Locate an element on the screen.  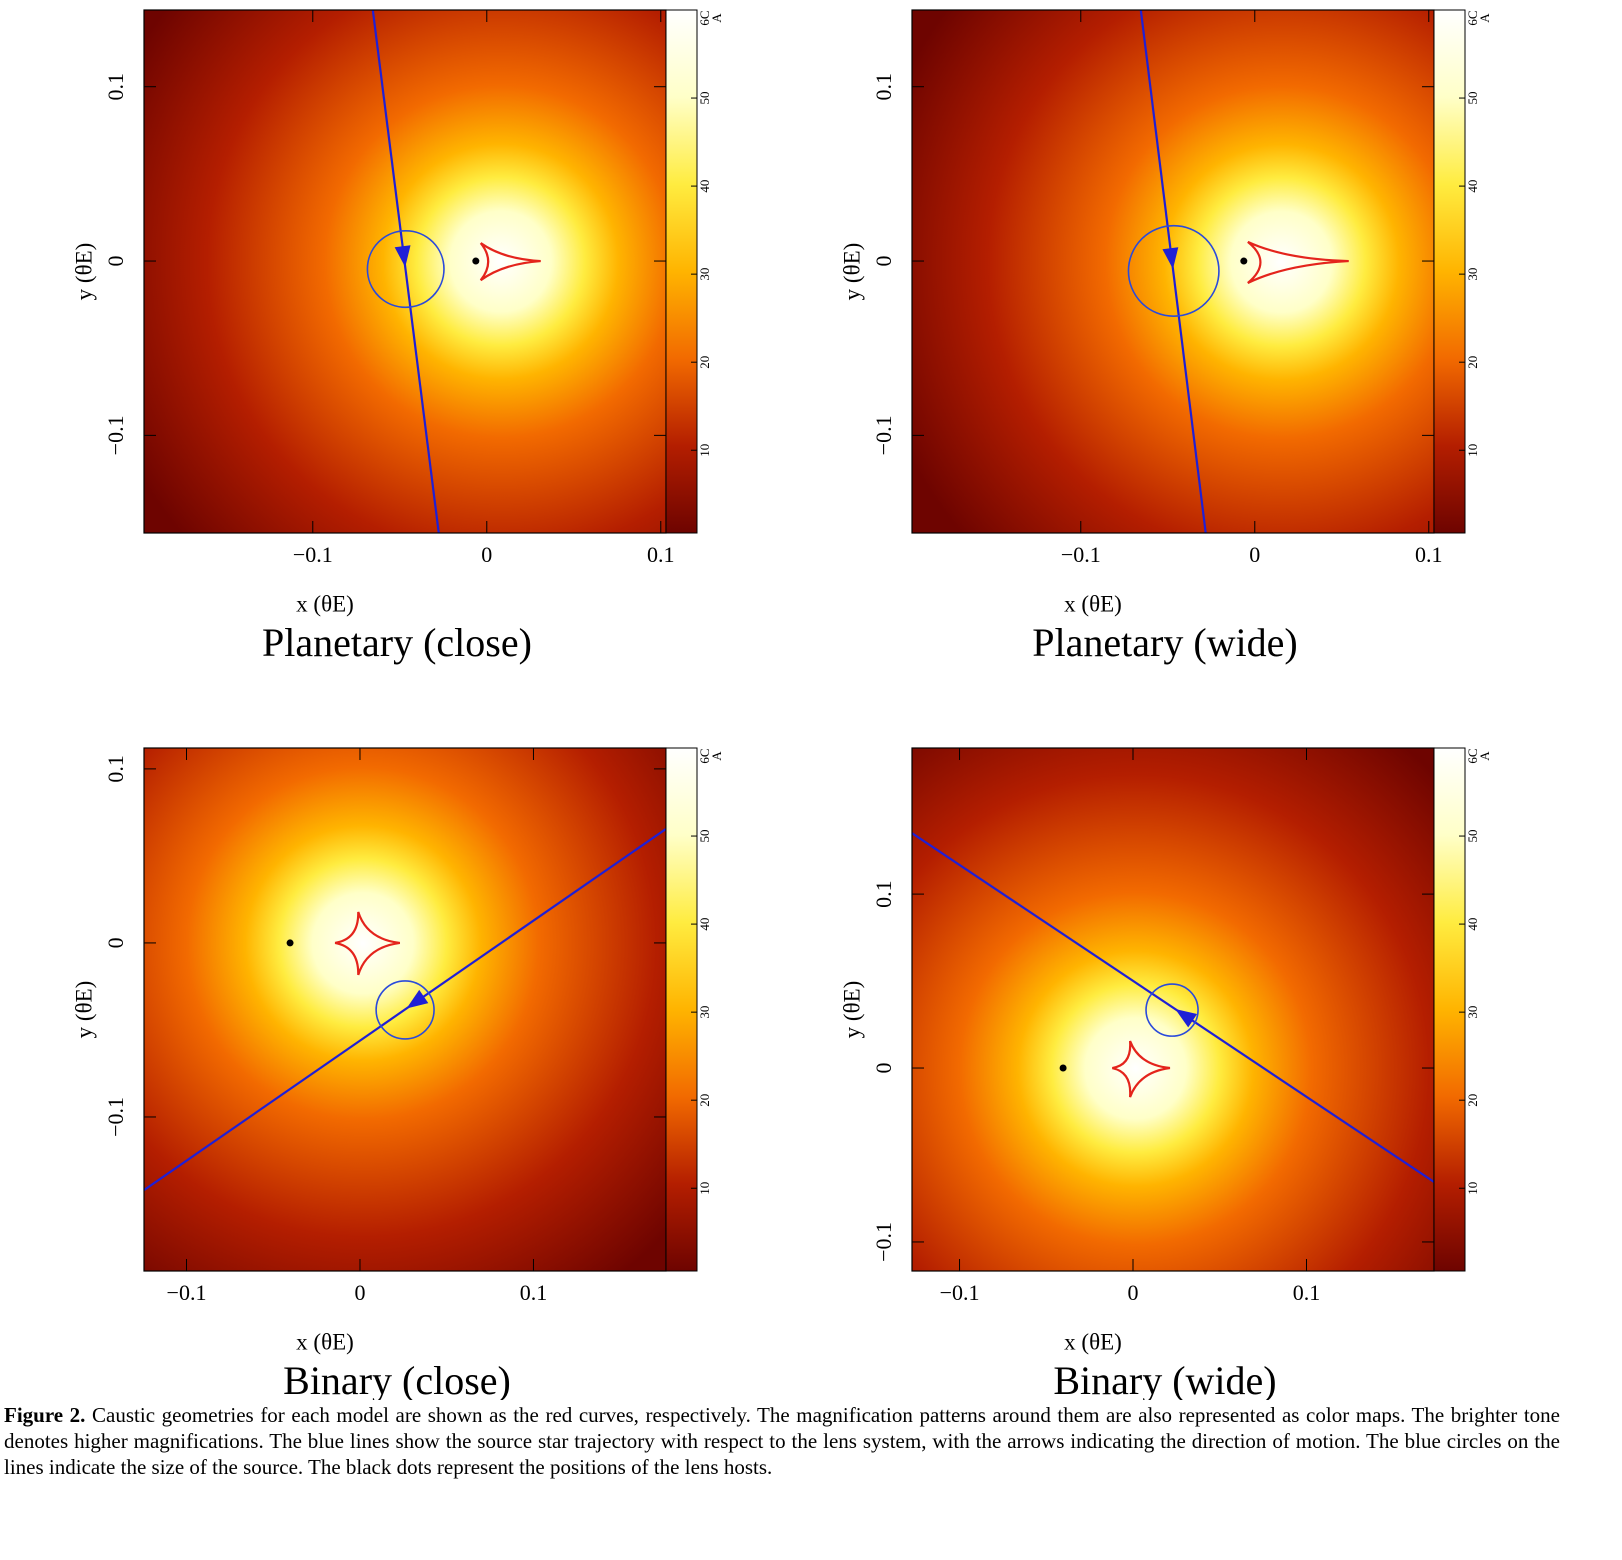
panel-title: Binary (close) is located at coordinates (397, 1379).